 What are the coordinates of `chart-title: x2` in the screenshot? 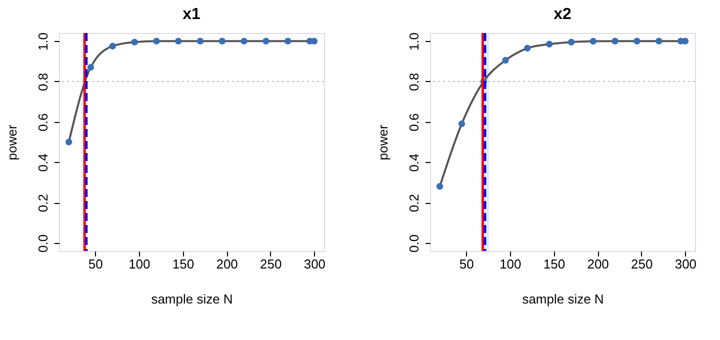 It's located at (563, 14).